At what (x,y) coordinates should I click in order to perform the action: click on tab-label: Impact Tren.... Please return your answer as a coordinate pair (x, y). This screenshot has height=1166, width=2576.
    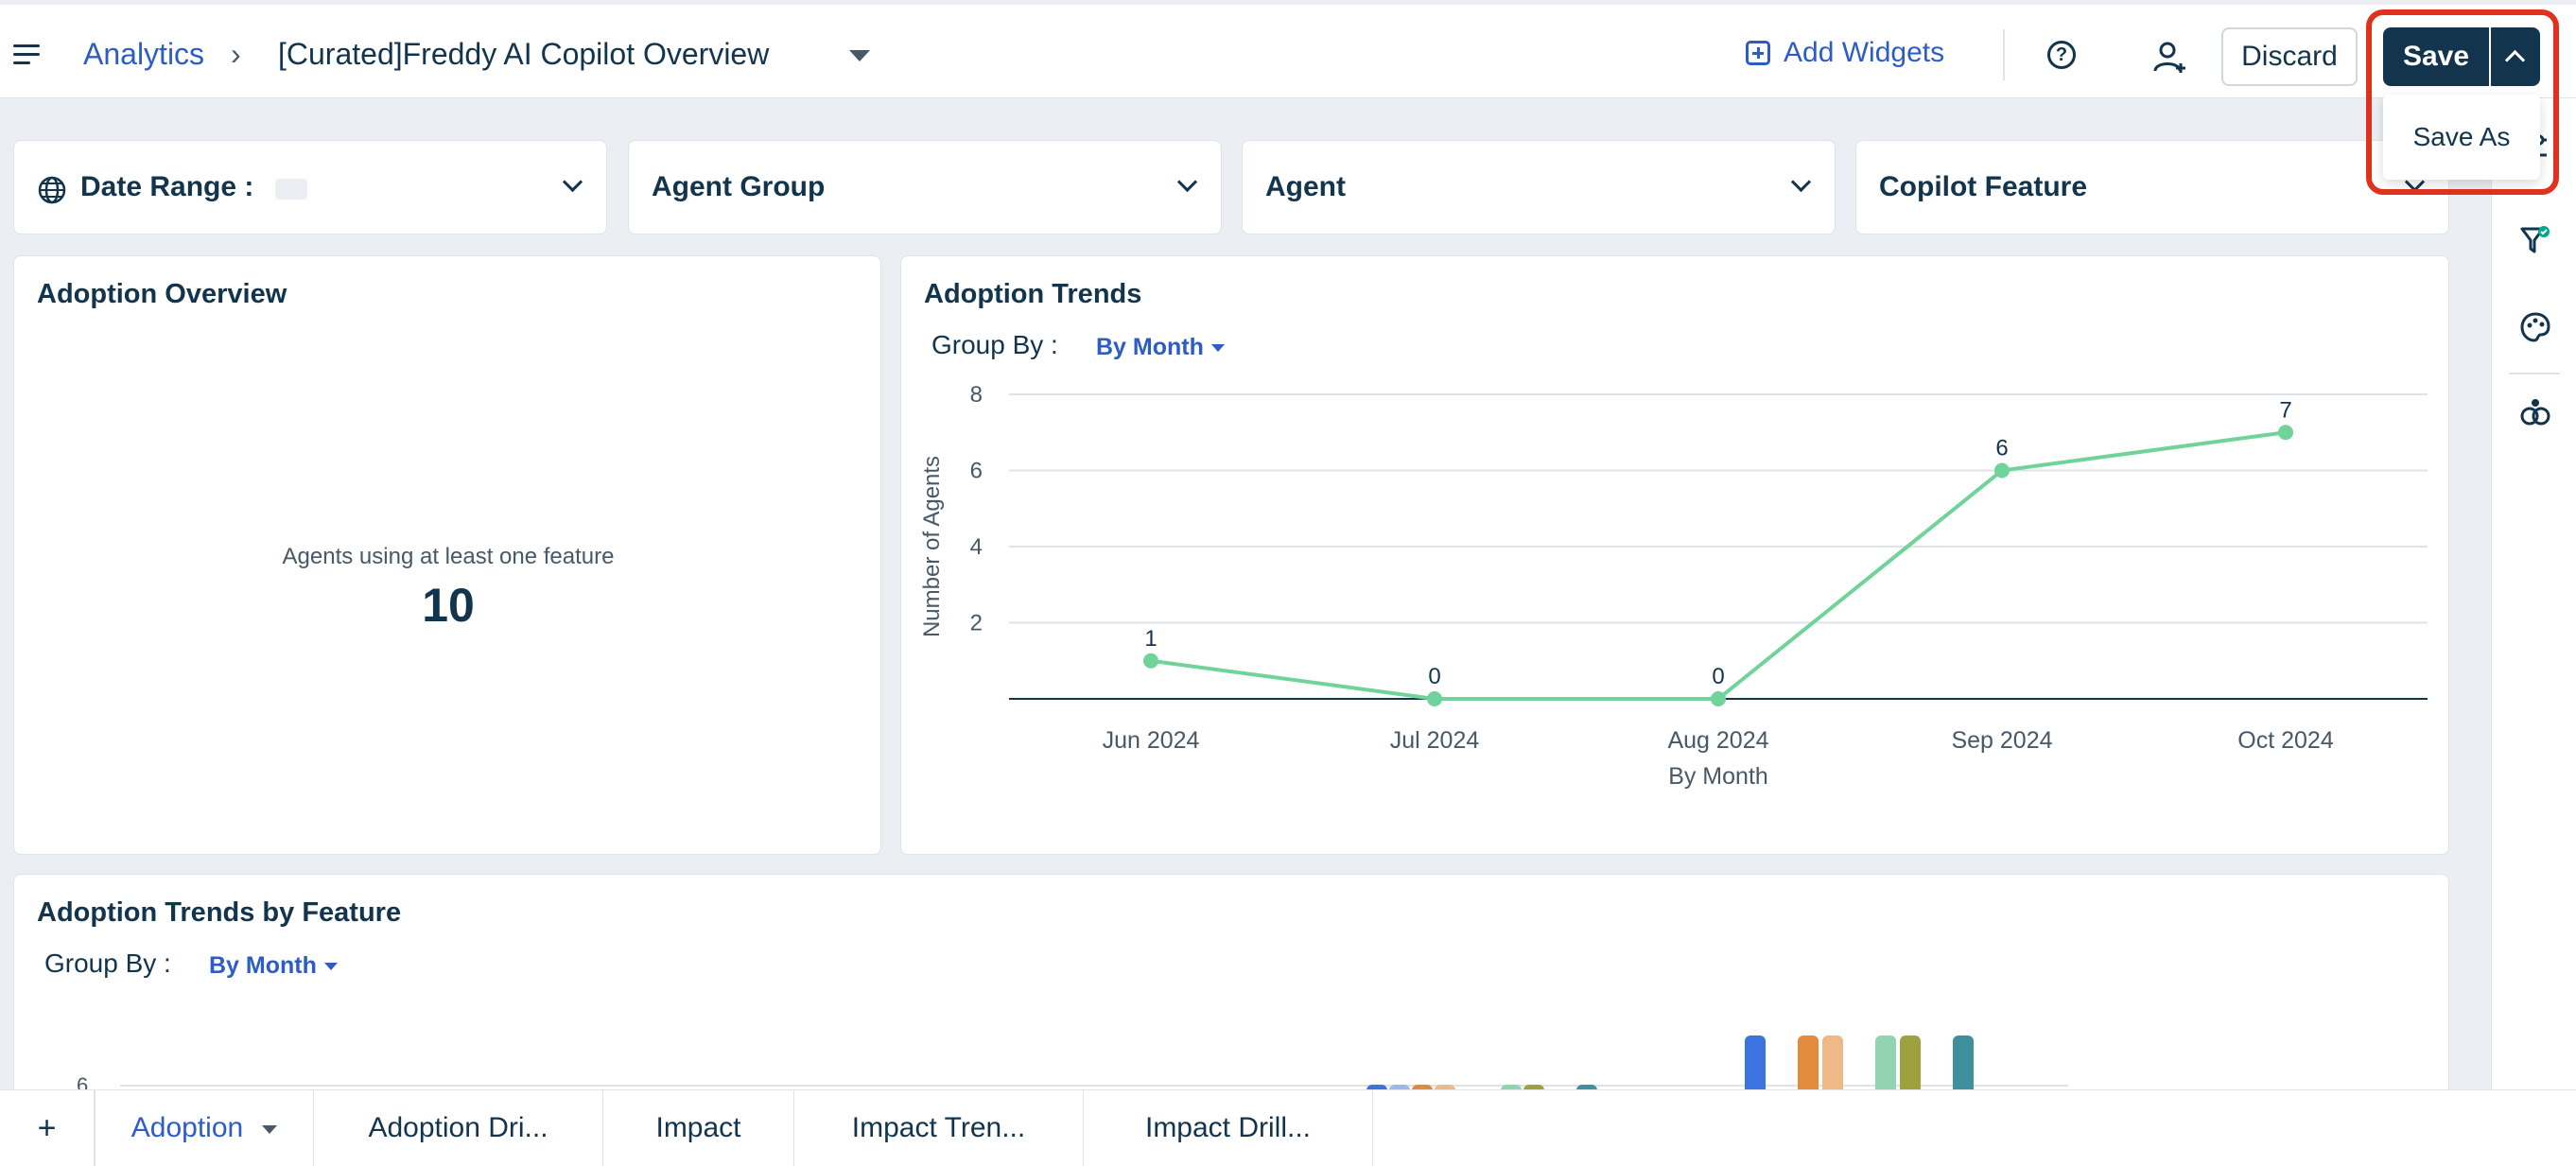
    Looking at the image, I should click on (938, 1127).